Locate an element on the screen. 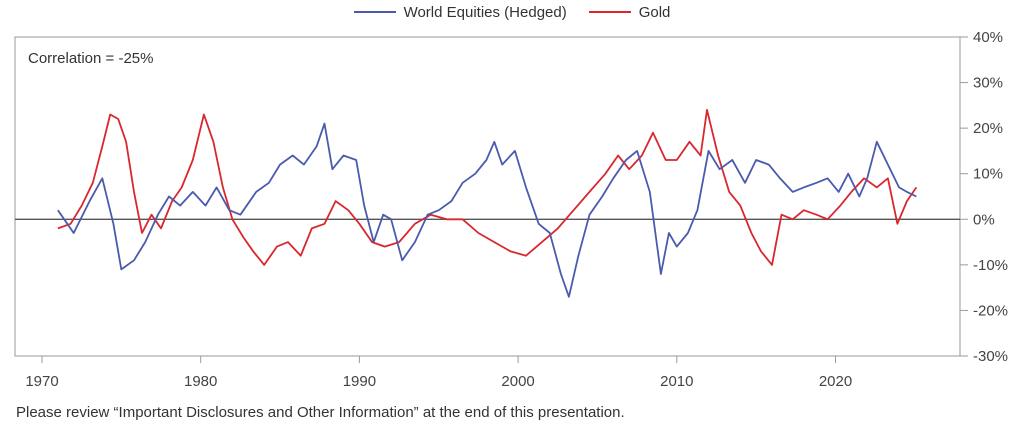 The image size is (1024, 436). correlation-annotation: Correlation = -25% is located at coordinates (91, 58).